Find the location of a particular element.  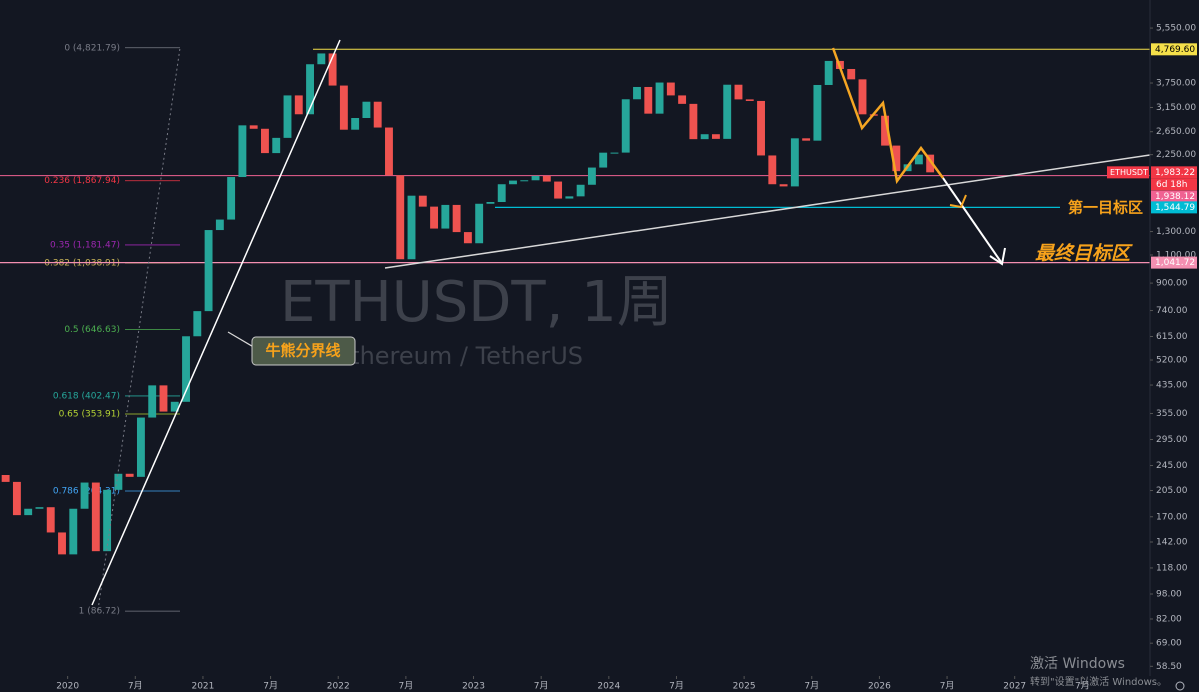

y-tick-label: 118.00 is located at coordinates (1172, 568).